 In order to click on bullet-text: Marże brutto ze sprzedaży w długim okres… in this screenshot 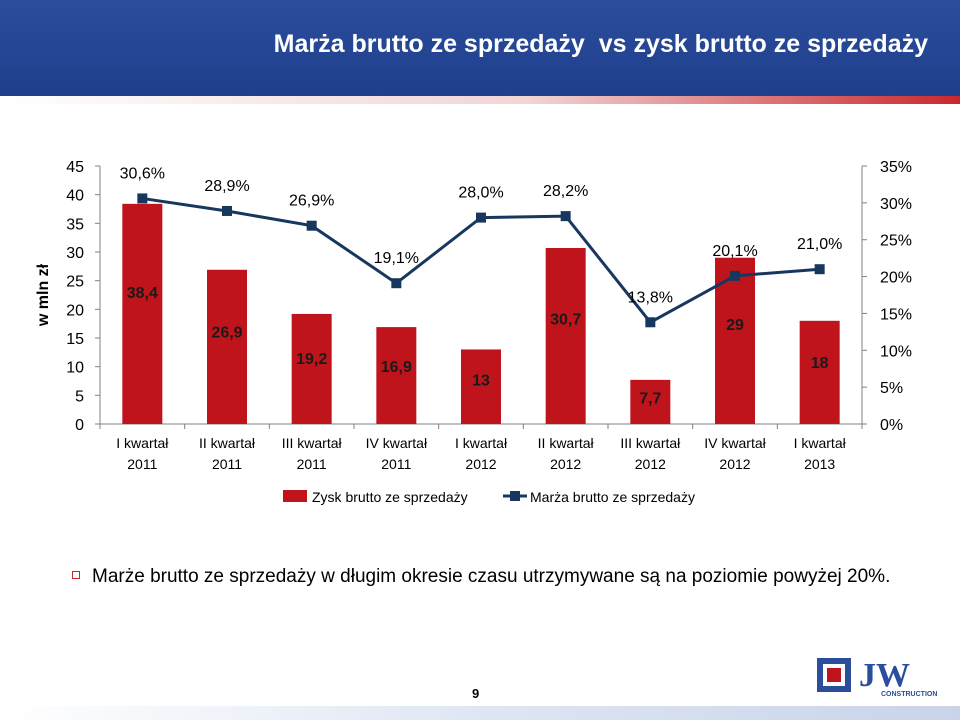, I will do `click(491, 576)`.